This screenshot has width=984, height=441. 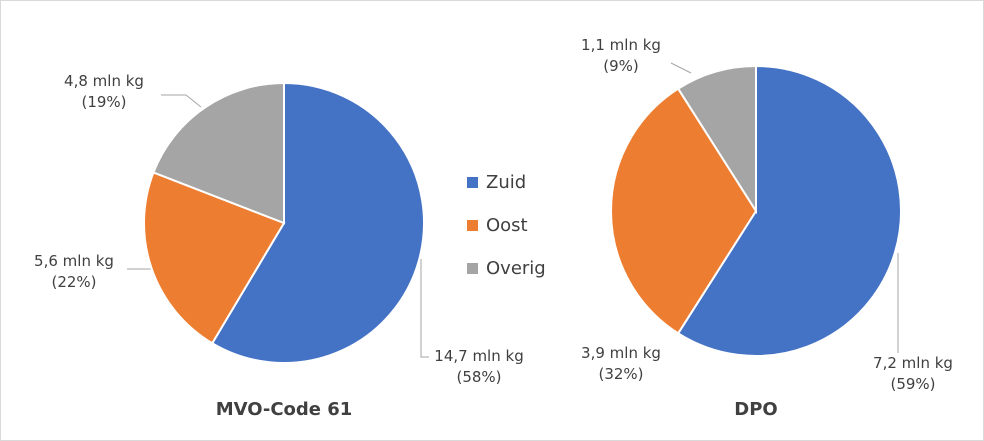 I want to click on data-label: 14,7 mln kg (58%), so click(x=479, y=366).